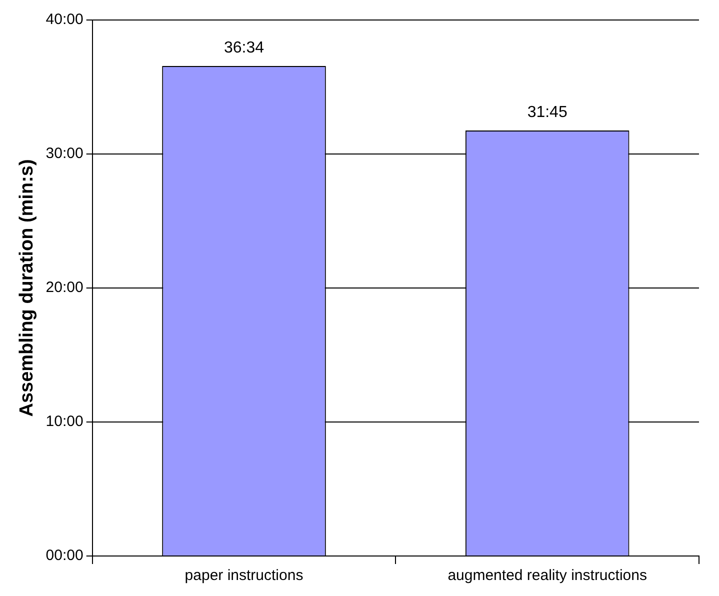 The image size is (719, 596). I want to click on x-tick-label: augmented reality instructions, so click(547, 575).